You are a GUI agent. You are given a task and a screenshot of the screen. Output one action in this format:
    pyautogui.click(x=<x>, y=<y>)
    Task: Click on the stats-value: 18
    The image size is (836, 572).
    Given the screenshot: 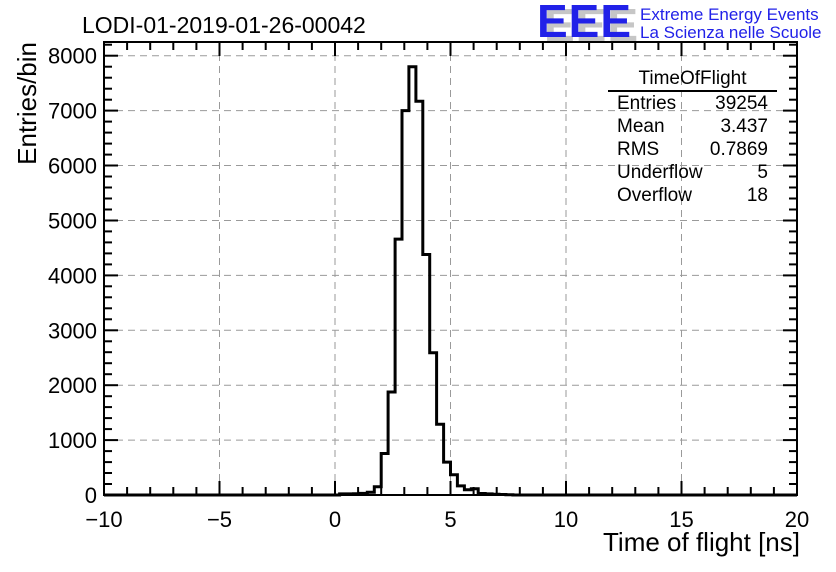 What is the action you would take?
    pyautogui.click(x=757, y=195)
    